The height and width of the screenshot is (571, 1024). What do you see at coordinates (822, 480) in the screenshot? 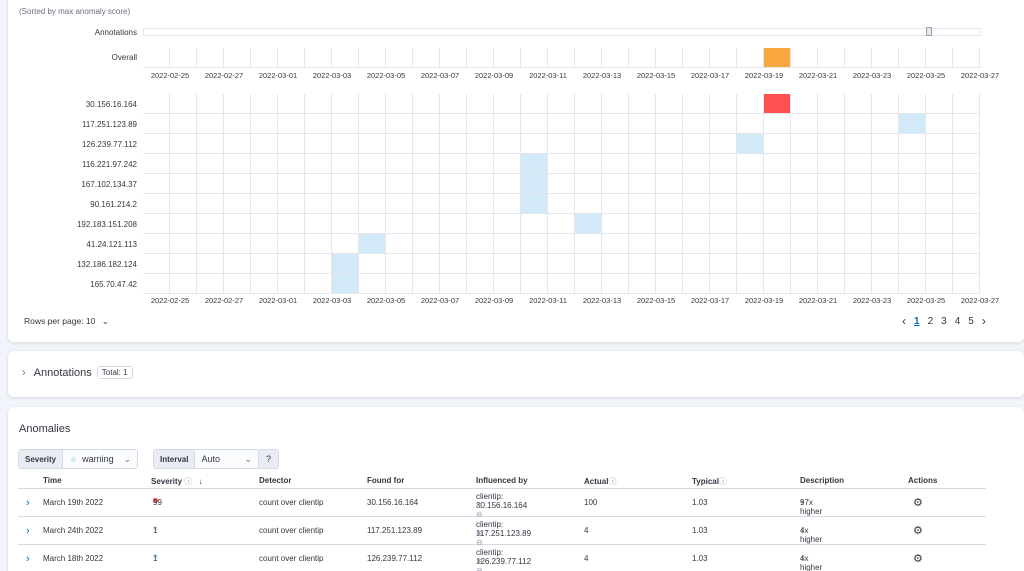
I see `col-description: Description` at bounding box center [822, 480].